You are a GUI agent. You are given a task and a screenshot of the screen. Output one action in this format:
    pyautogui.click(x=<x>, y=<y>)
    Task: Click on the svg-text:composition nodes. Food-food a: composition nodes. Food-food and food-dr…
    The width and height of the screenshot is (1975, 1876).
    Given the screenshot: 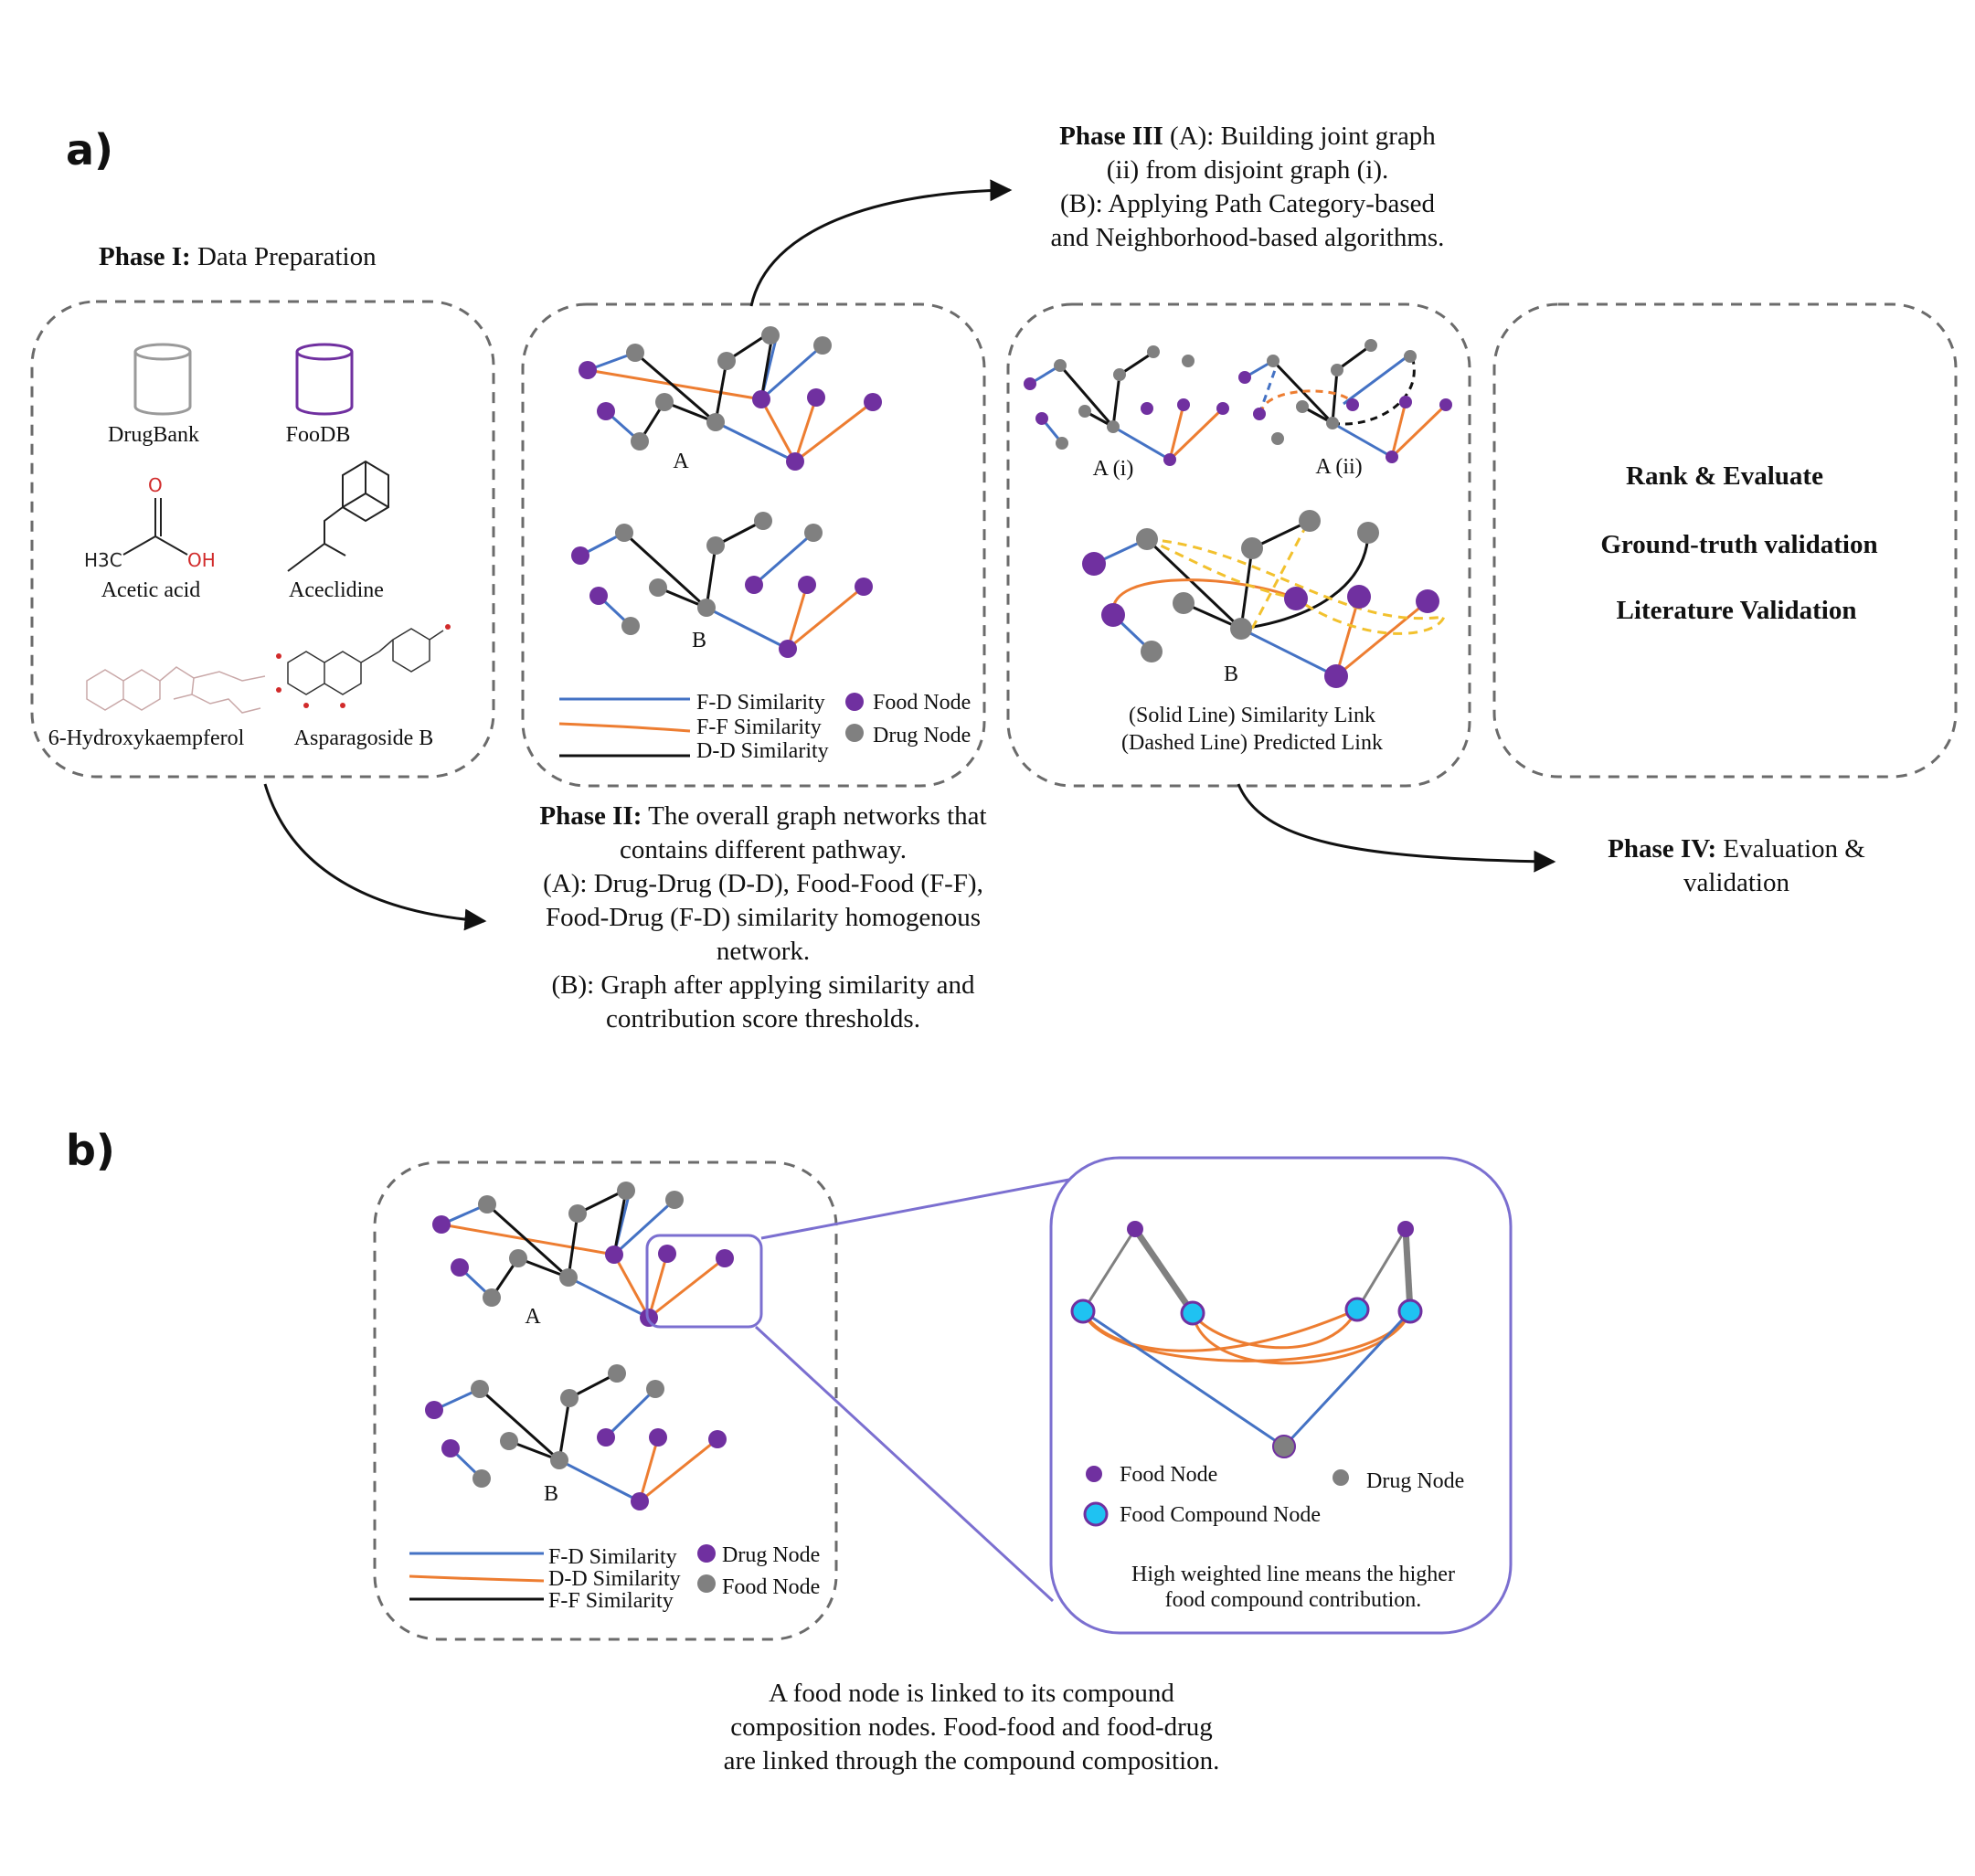 What is the action you would take?
    pyautogui.click(x=971, y=1727)
    